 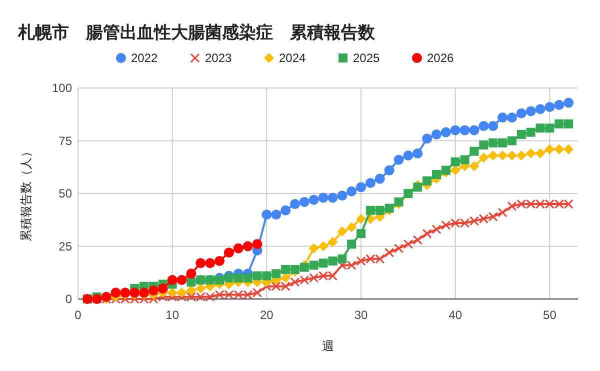 What do you see at coordinates (62, 88) in the screenshot?
I see `y-tick-label: 100` at bounding box center [62, 88].